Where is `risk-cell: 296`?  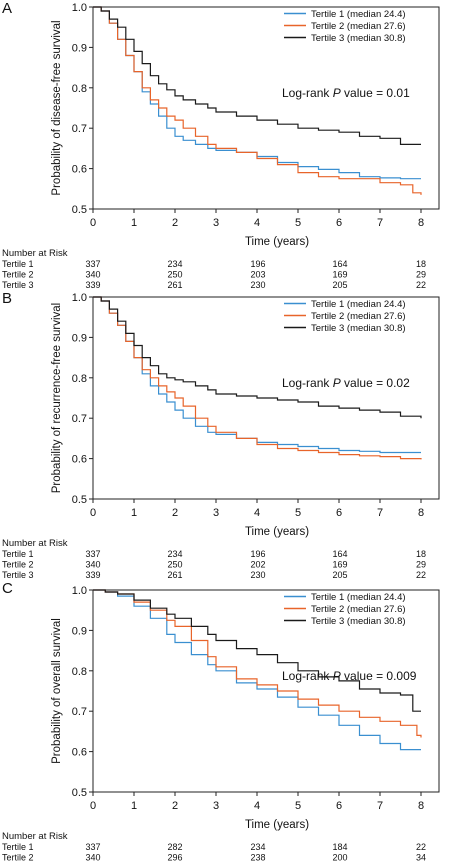
risk-cell: 296 is located at coordinates (174, 858).